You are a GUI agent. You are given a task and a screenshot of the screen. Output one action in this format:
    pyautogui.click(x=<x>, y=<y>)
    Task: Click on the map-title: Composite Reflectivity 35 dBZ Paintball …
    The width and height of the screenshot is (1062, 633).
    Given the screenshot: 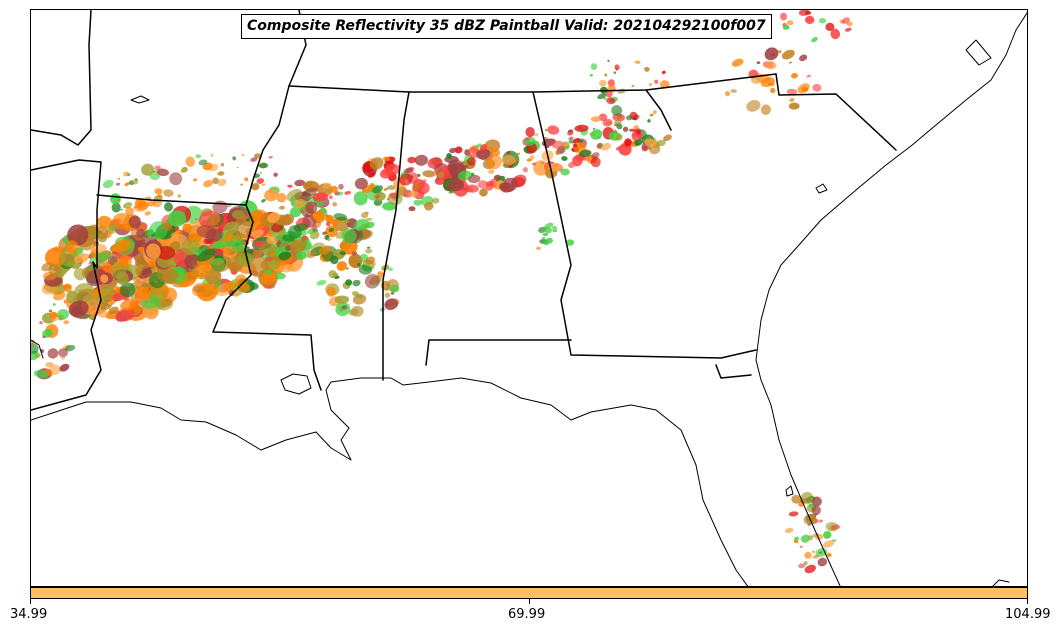 What is the action you would take?
    pyautogui.click(x=506, y=26)
    